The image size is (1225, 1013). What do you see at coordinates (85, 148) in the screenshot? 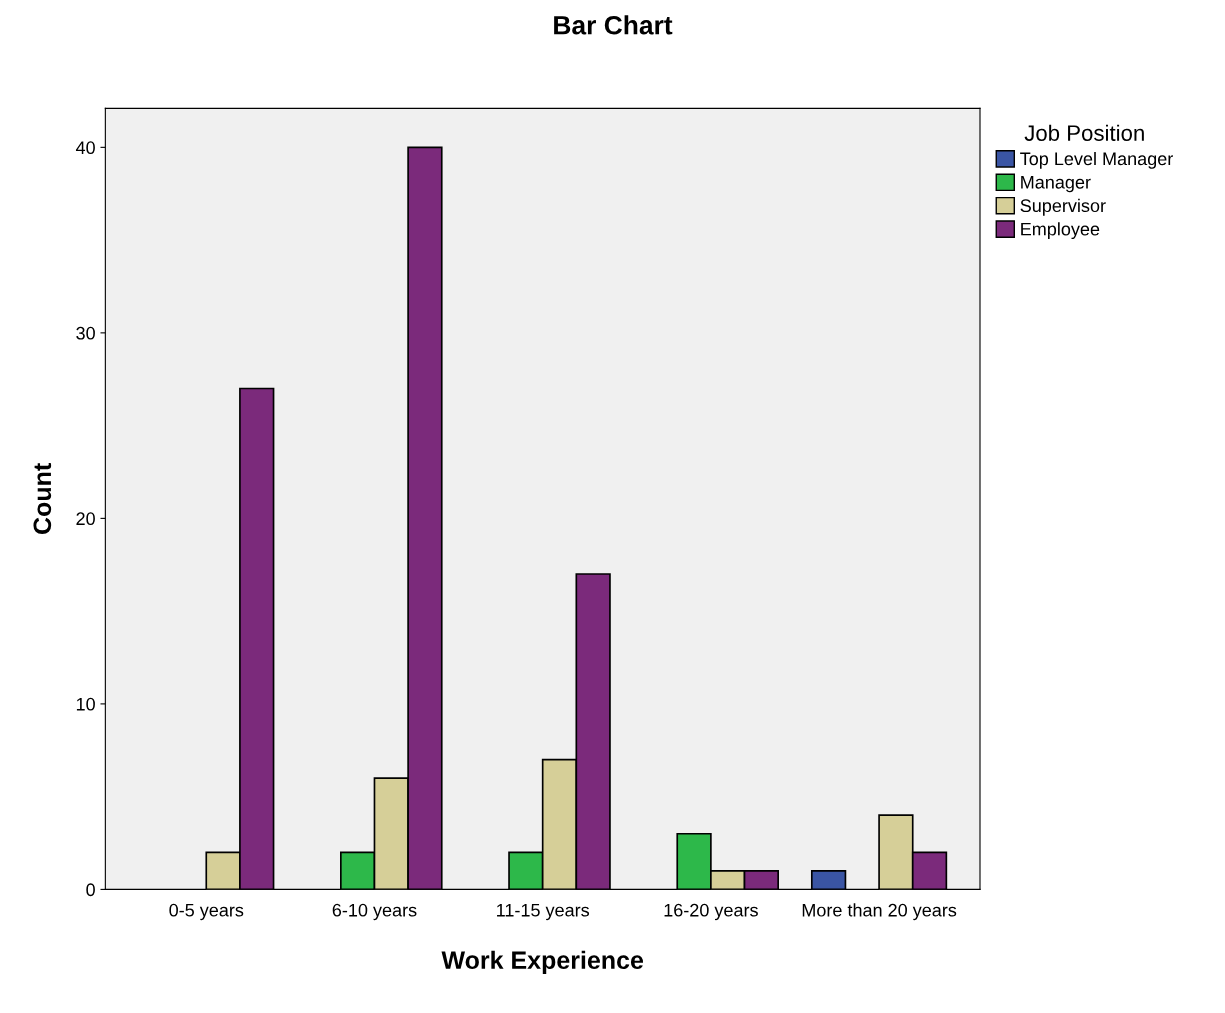
I see `y-tick-label: 40` at bounding box center [85, 148].